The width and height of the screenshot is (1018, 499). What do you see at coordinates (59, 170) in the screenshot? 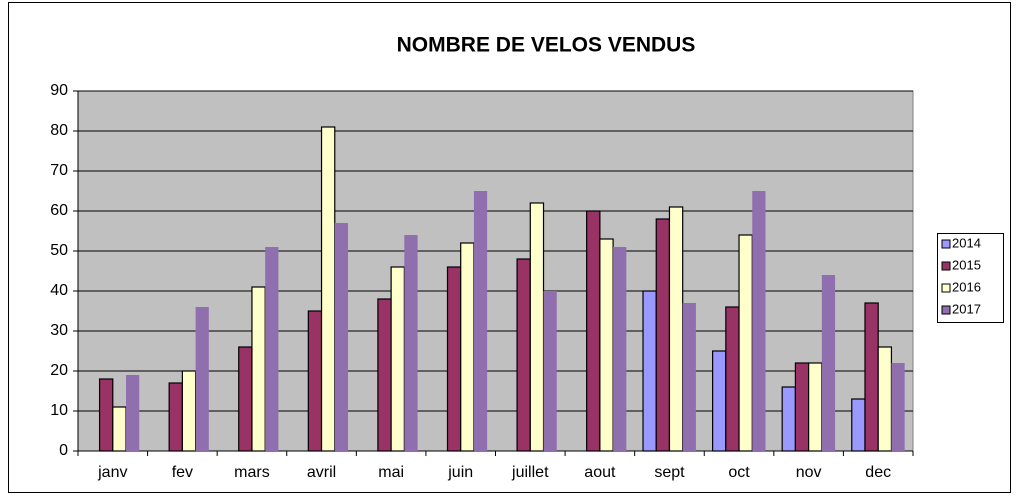
I see `y-tick-label: 70` at bounding box center [59, 170].